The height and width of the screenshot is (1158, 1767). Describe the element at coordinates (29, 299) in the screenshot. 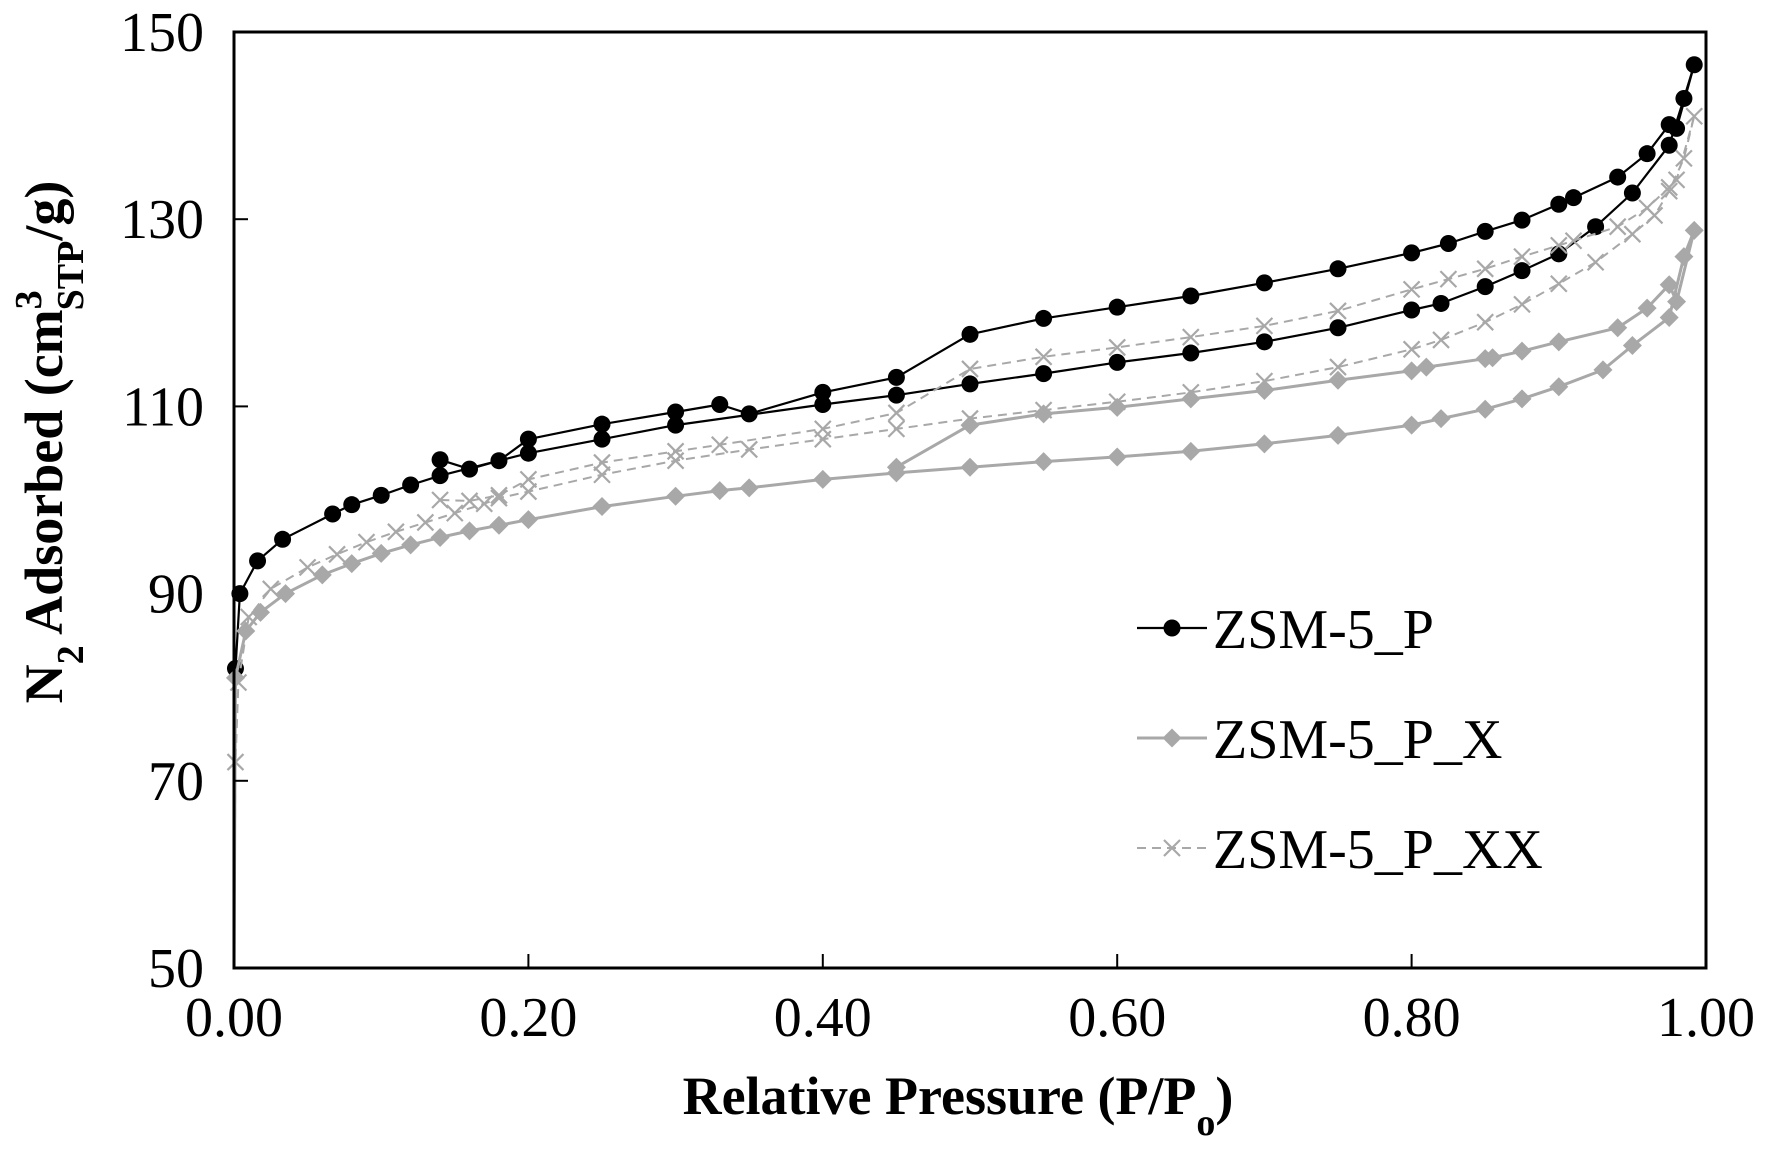

I see `y-axis-title-superscript: 3` at that location.